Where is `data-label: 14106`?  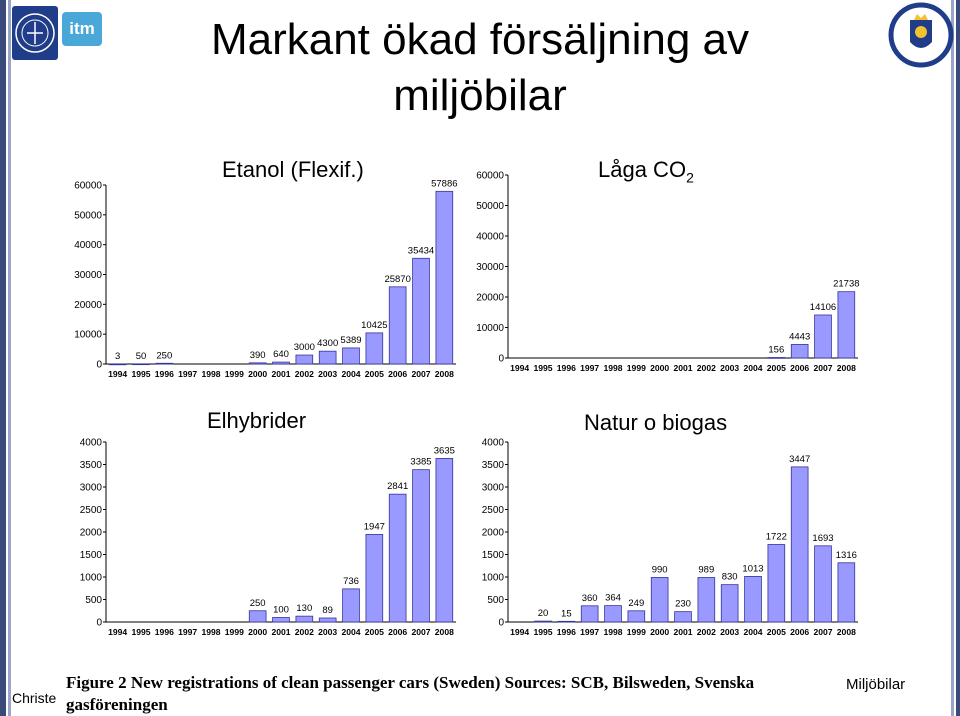
data-label: 14106 is located at coordinates (823, 307).